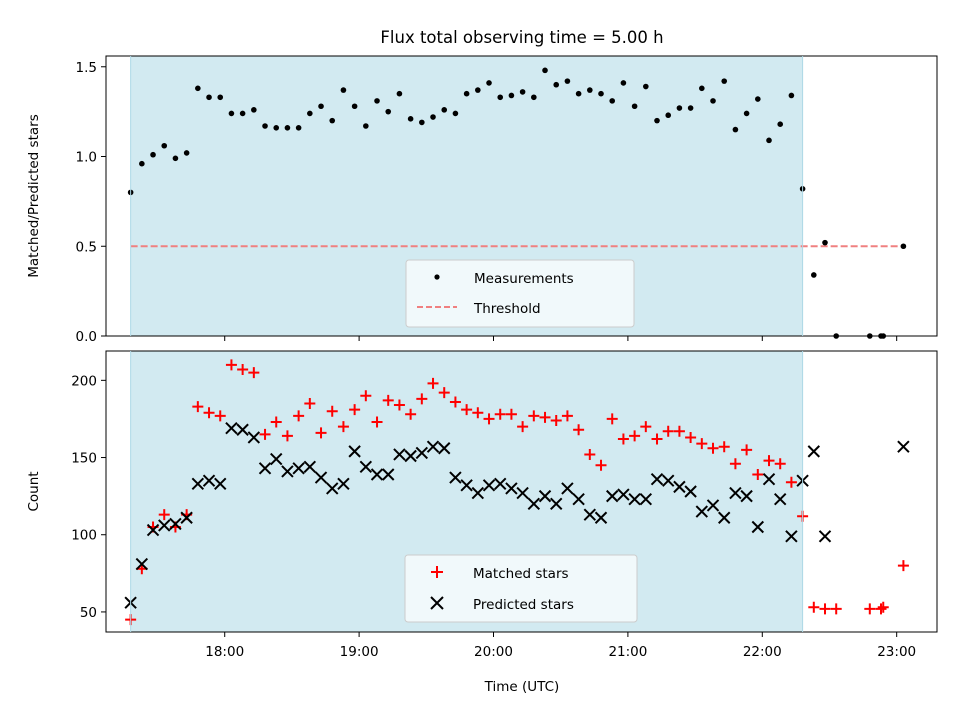 Image resolution: width=960 pixels, height=720 pixels. I want to click on y-tick-label: 150, so click(84, 459).